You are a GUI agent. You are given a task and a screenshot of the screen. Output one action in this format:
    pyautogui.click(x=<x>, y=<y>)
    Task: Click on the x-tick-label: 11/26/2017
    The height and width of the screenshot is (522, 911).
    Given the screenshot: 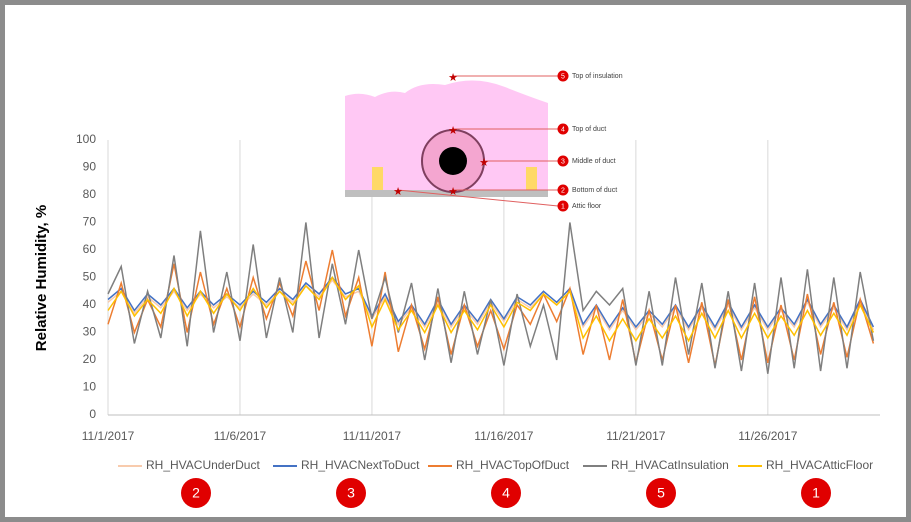 What is the action you would take?
    pyautogui.click(x=767, y=436)
    